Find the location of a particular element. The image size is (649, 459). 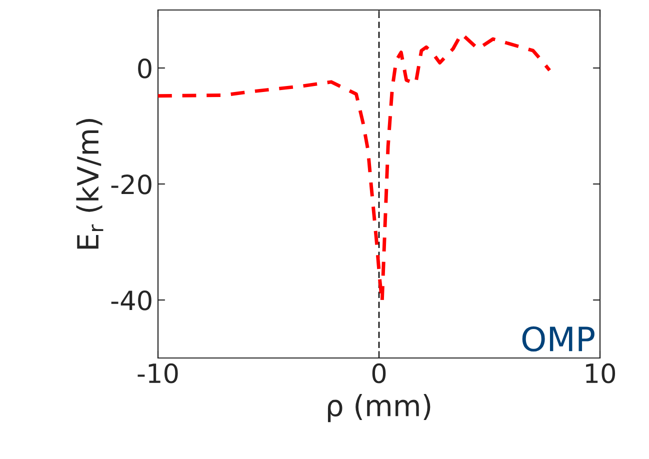

x-tick-label: 0 is located at coordinates (379, 373).